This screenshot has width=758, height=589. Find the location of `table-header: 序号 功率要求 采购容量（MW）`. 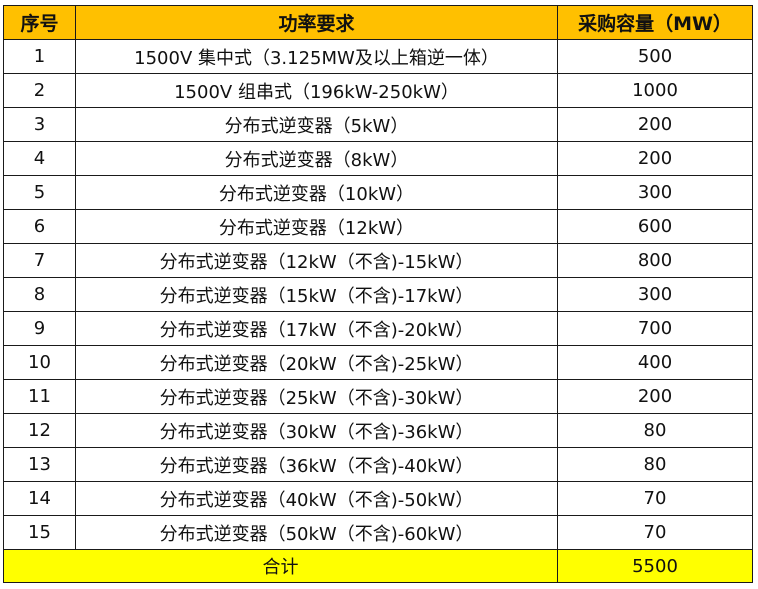

table-header: 序号 功率要求 采购容量（MW） is located at coordinates (378, 22).